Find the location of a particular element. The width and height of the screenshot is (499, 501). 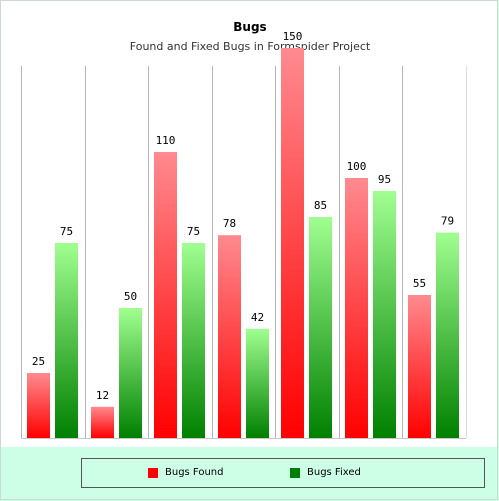

legend-label-fixed: Bugs Fixed is located at coordinates (334, 472).